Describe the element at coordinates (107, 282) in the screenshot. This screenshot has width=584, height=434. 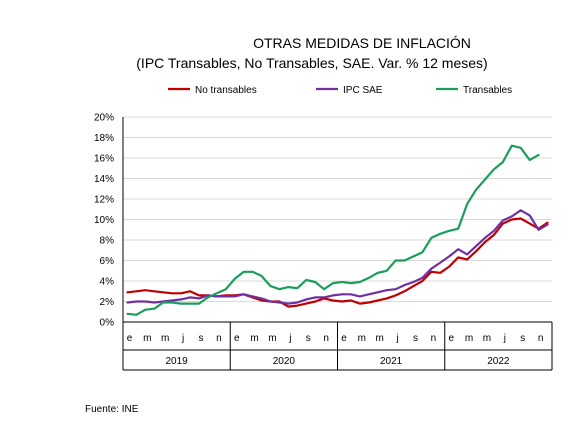
I see `y-tick-label: 4%` at that location.